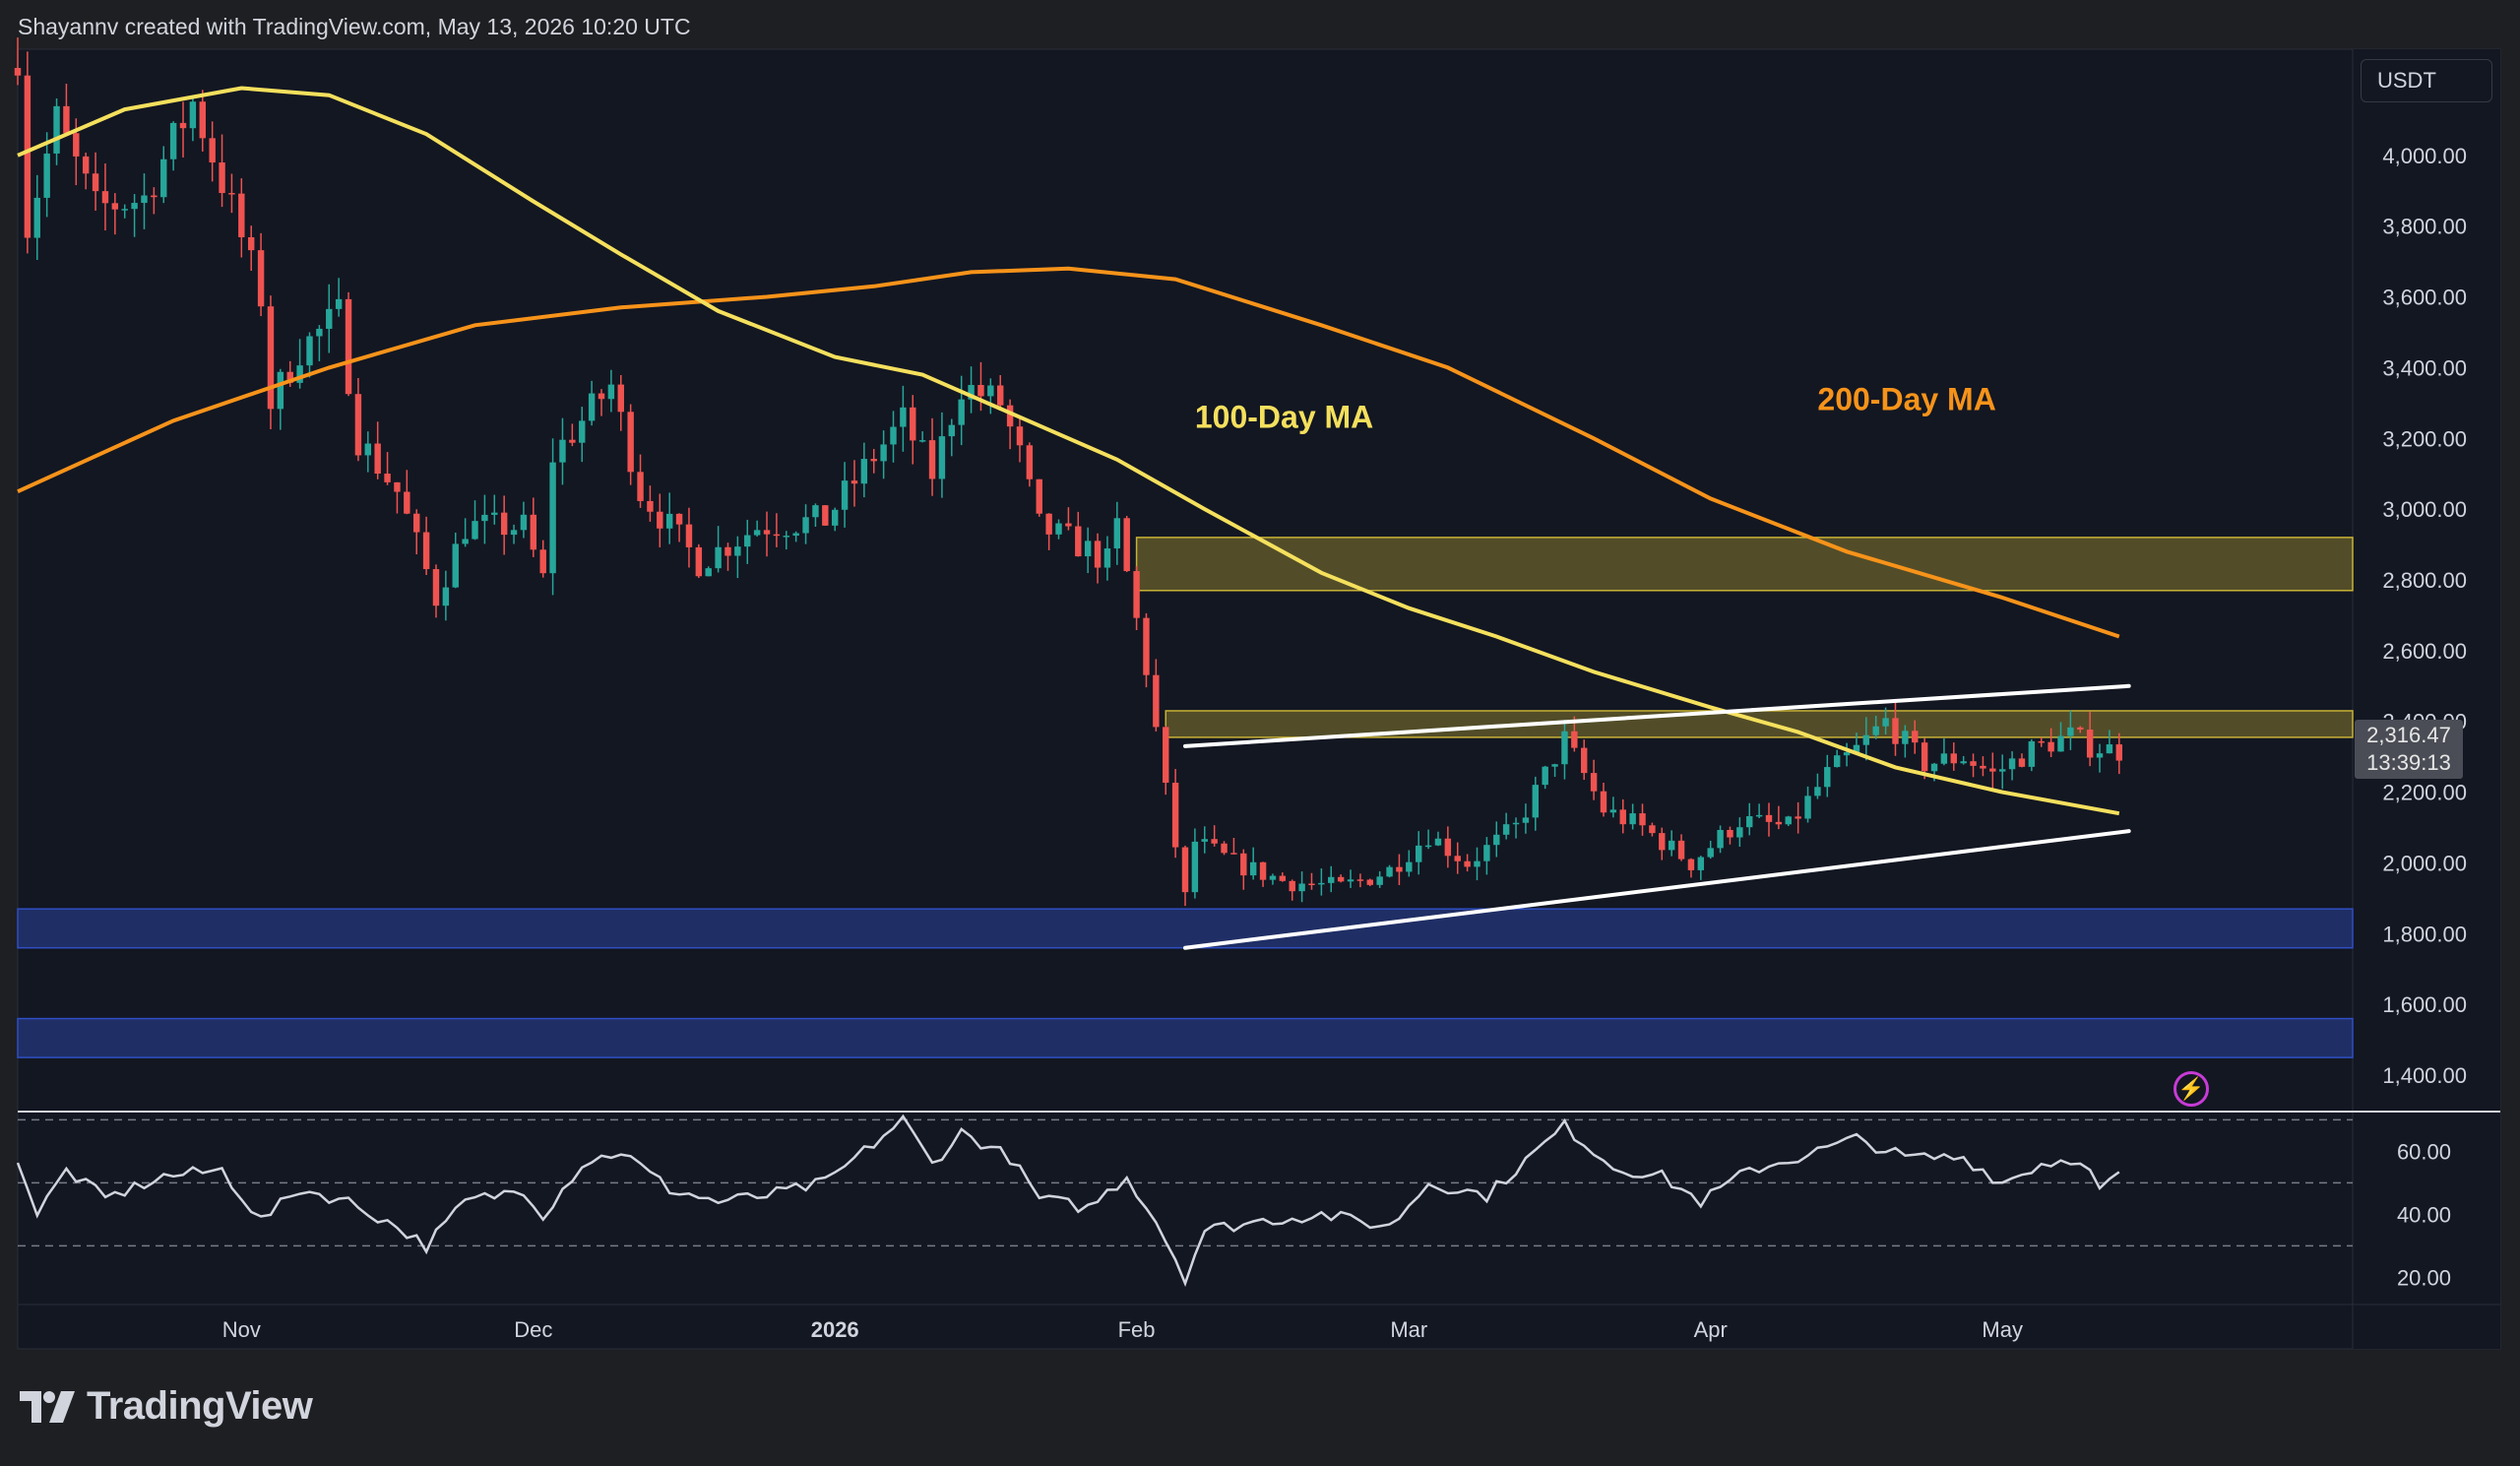  Describe the element at coordinates (2426, 81) in the screenshot. I see `currency-badge: USDT` at that location.